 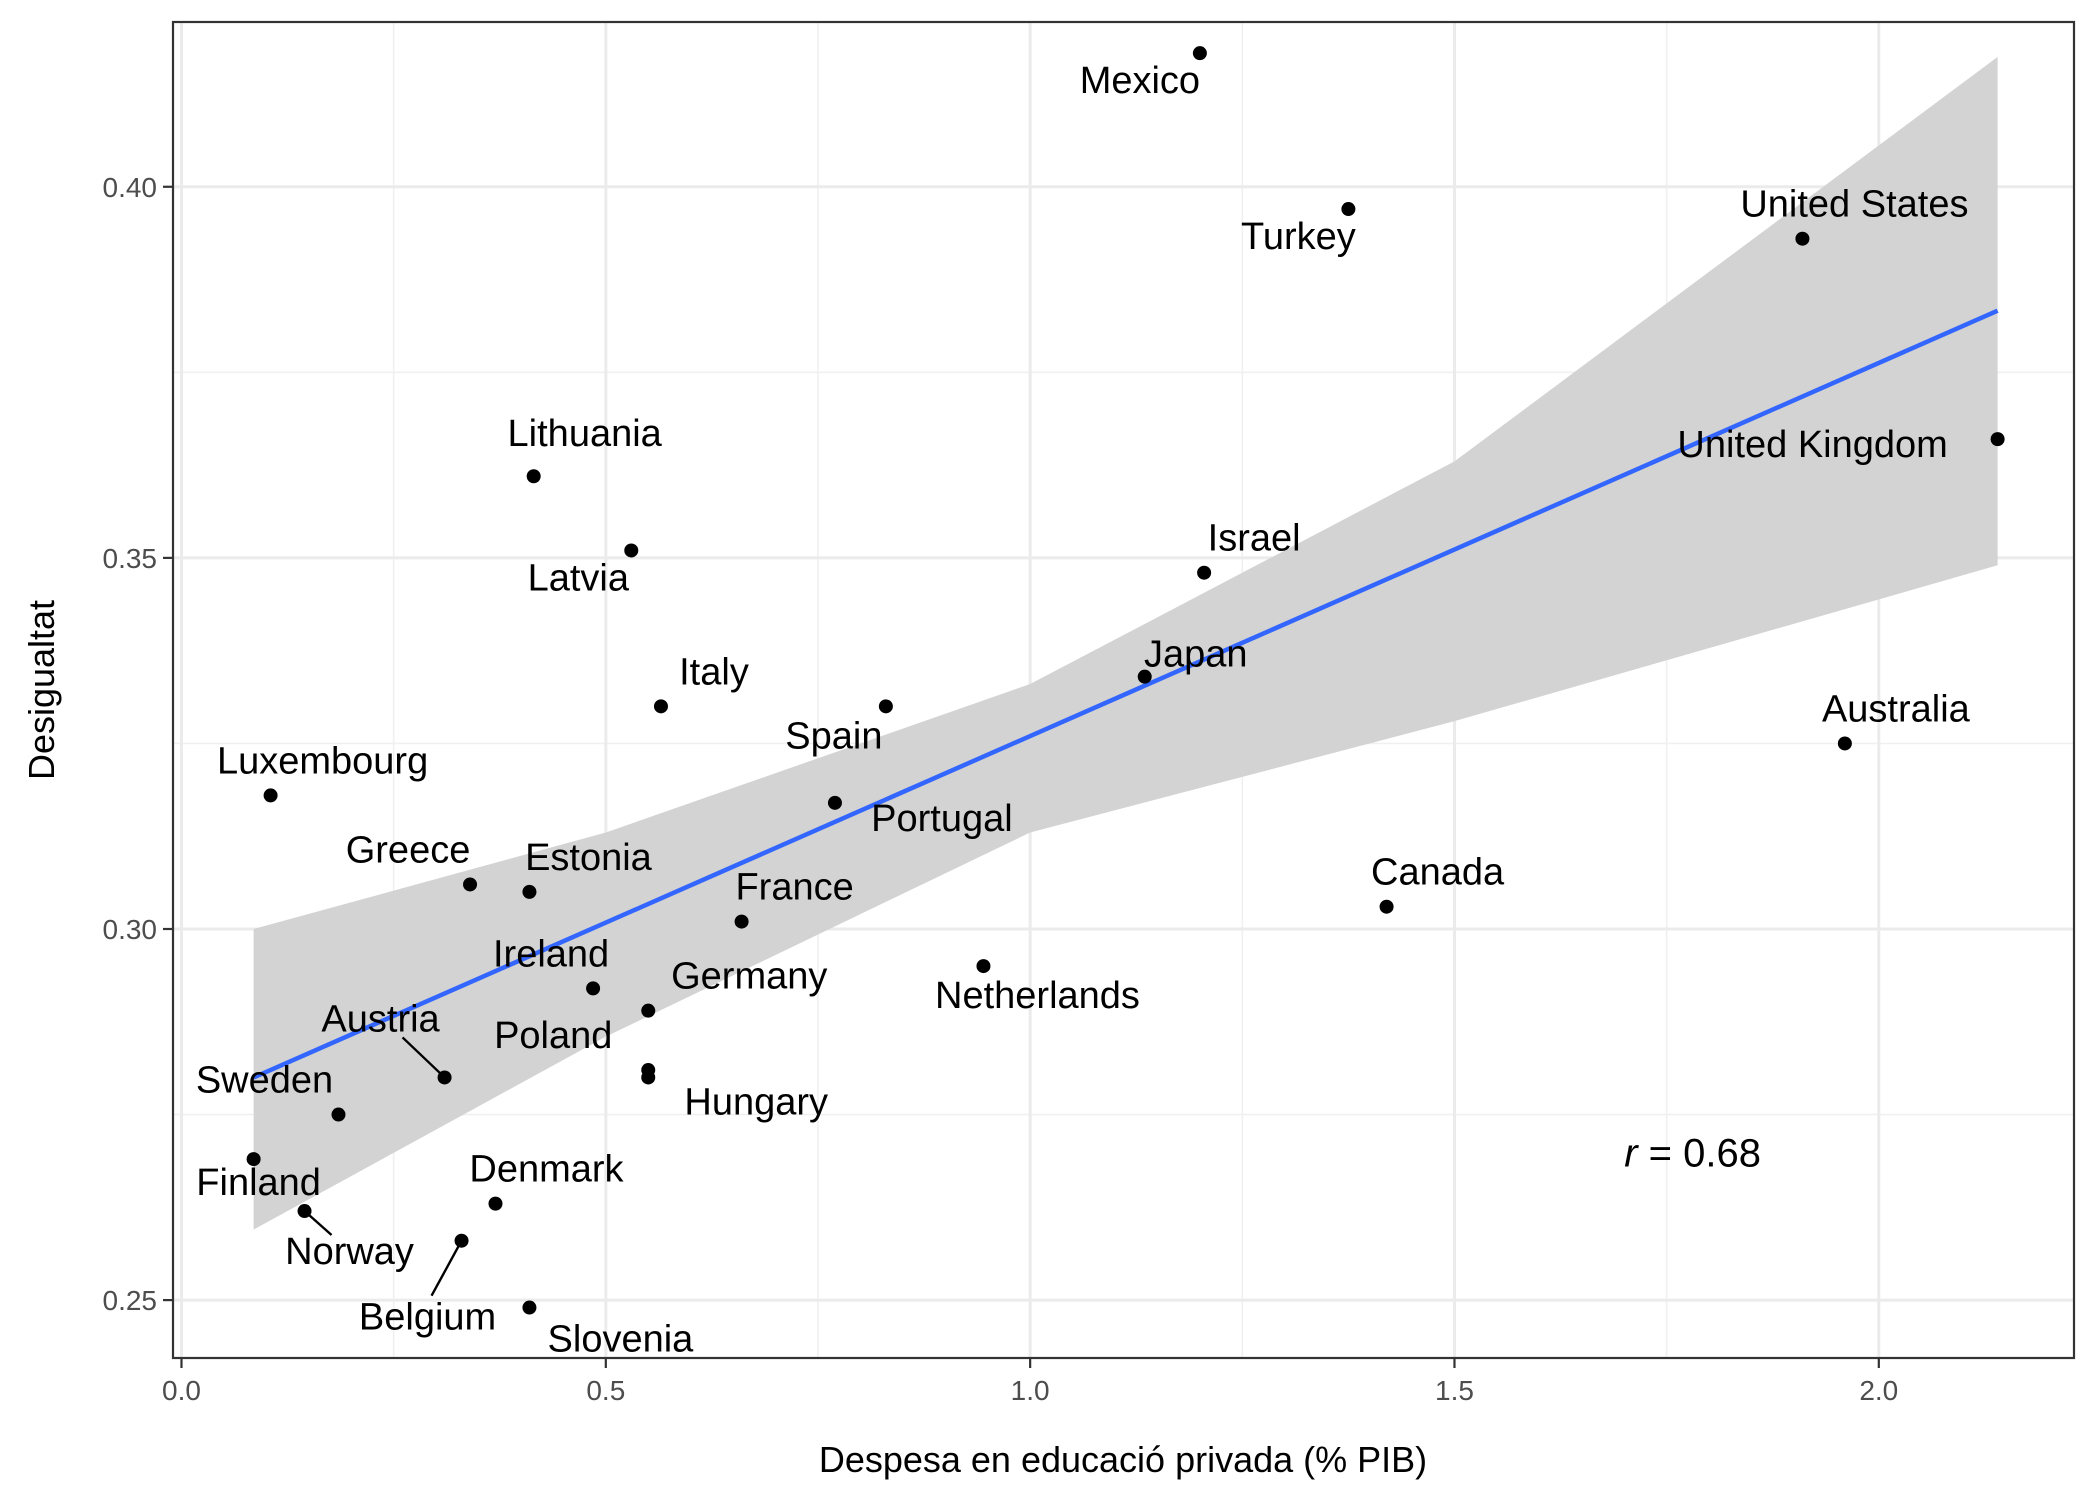 I want to click on label-ireland: Ireland, so click(x=551, y=954).